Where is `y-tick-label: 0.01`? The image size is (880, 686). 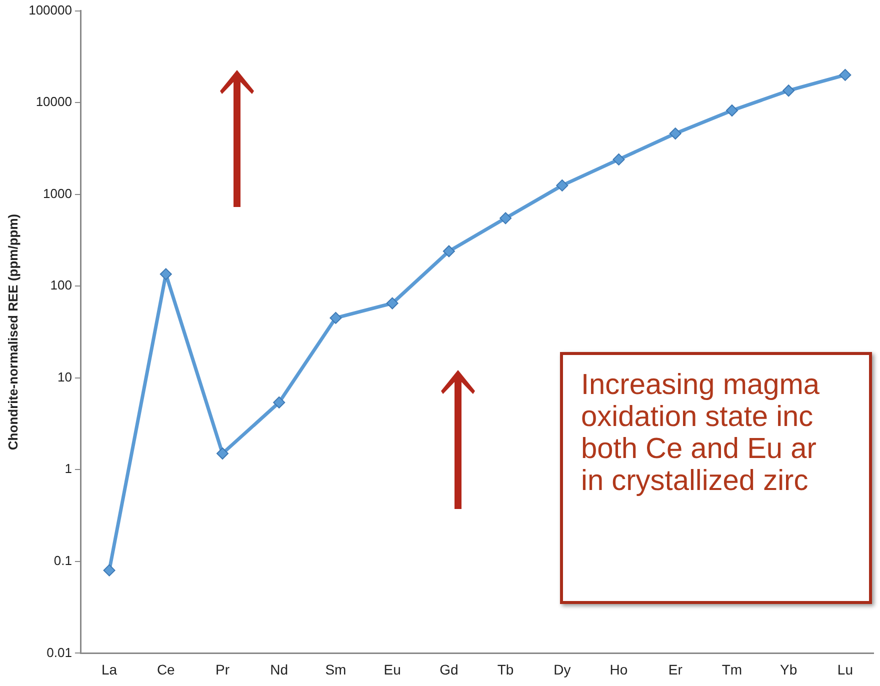 y-tick-label: 0.01 is located at coordinates (59, 652).